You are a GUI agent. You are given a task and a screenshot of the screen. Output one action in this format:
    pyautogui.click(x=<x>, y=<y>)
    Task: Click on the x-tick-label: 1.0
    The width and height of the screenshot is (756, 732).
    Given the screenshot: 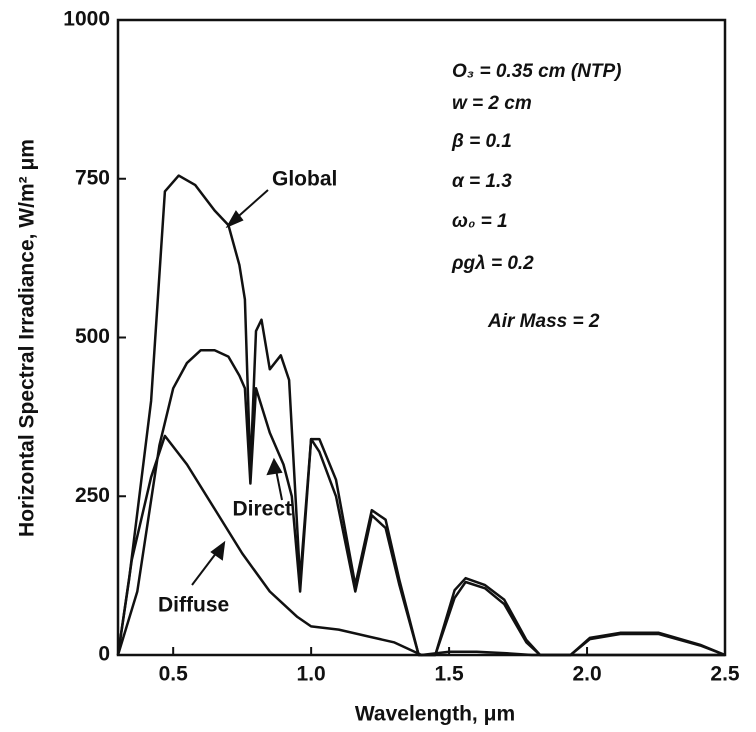 What is the action you would take?
    pyautogui.click(x=311, y=674)
    